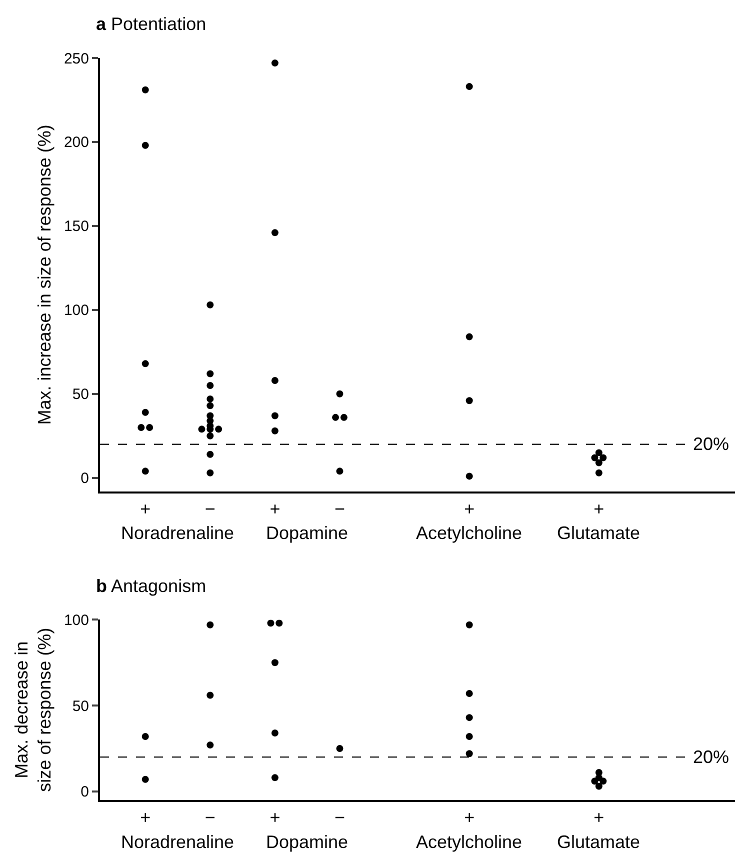 This screenshot has width=745, height=852. Describe the element at coordinates (151, 586) in the screenshot. I see `chart-title: b Antagonism` at that location.